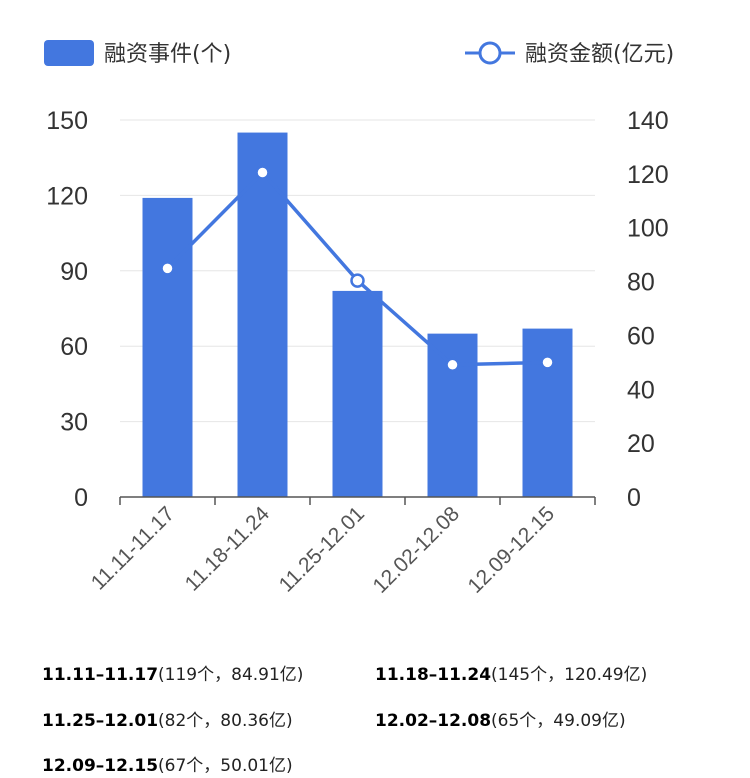  Describe the element at coordinates (648, 309) in the screenshot. I see `y-right-axis: 0 20 40 60 80 100 120 140` at that location.